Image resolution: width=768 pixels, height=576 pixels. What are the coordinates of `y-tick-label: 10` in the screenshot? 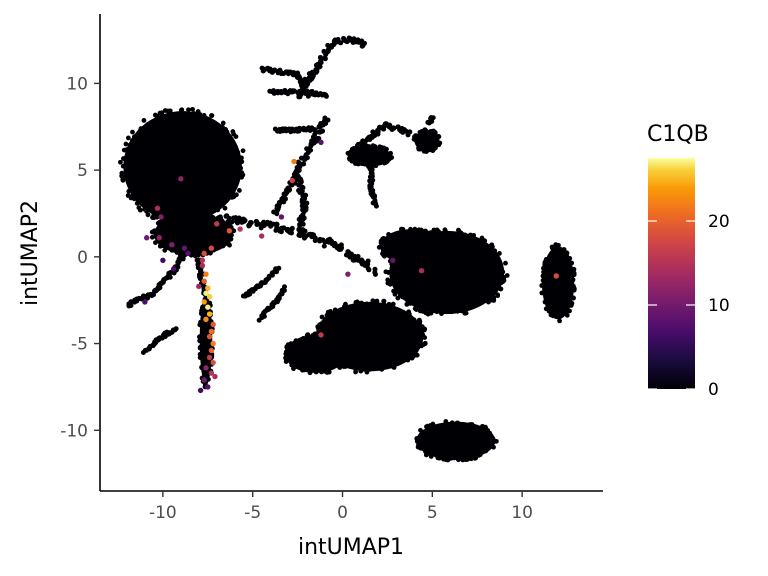 It's located at (77, 84).